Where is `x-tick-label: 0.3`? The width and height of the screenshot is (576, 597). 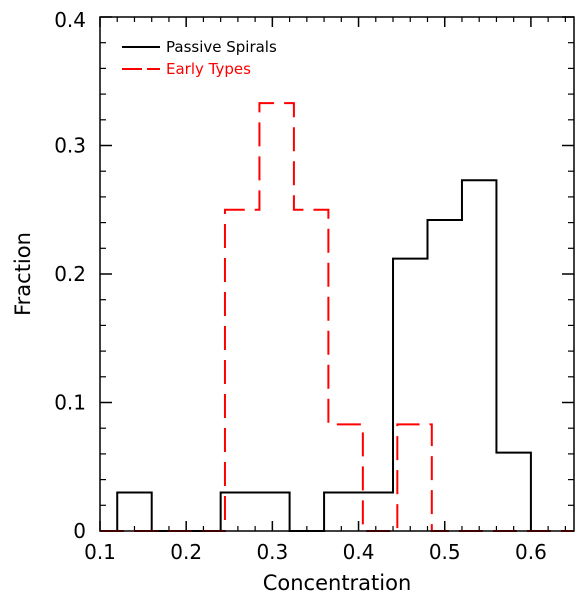 x-tick-label: 0.3 is located at coordinates (272, 552).